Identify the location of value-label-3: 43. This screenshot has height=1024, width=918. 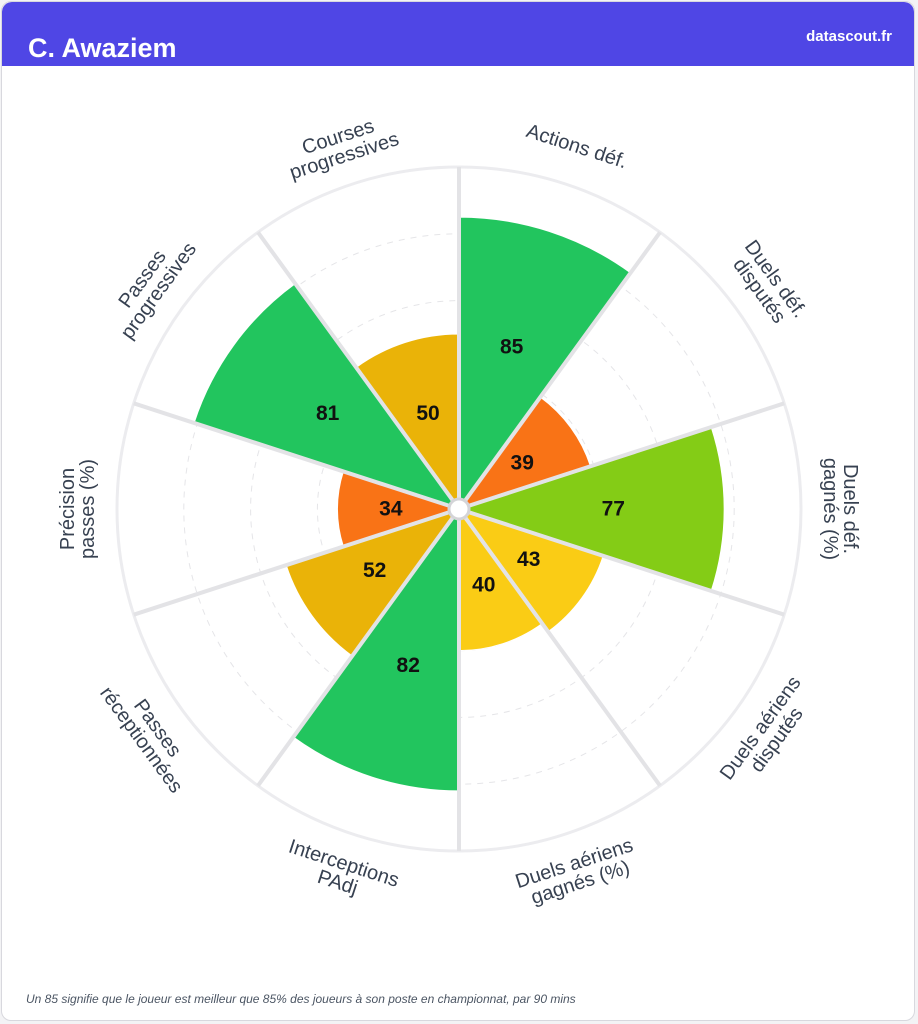
(528, 559).